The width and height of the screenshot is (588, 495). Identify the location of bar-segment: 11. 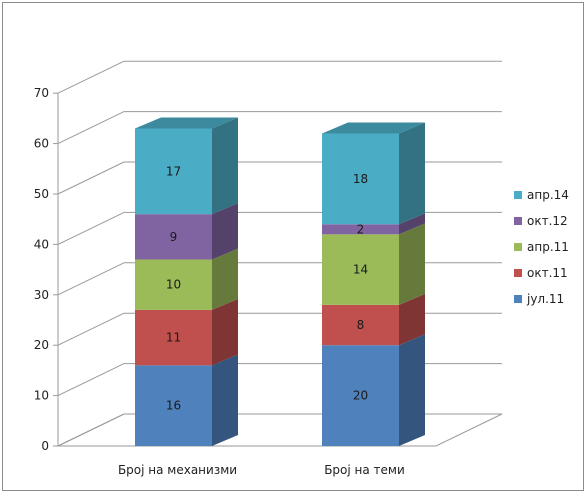
(186, 332).